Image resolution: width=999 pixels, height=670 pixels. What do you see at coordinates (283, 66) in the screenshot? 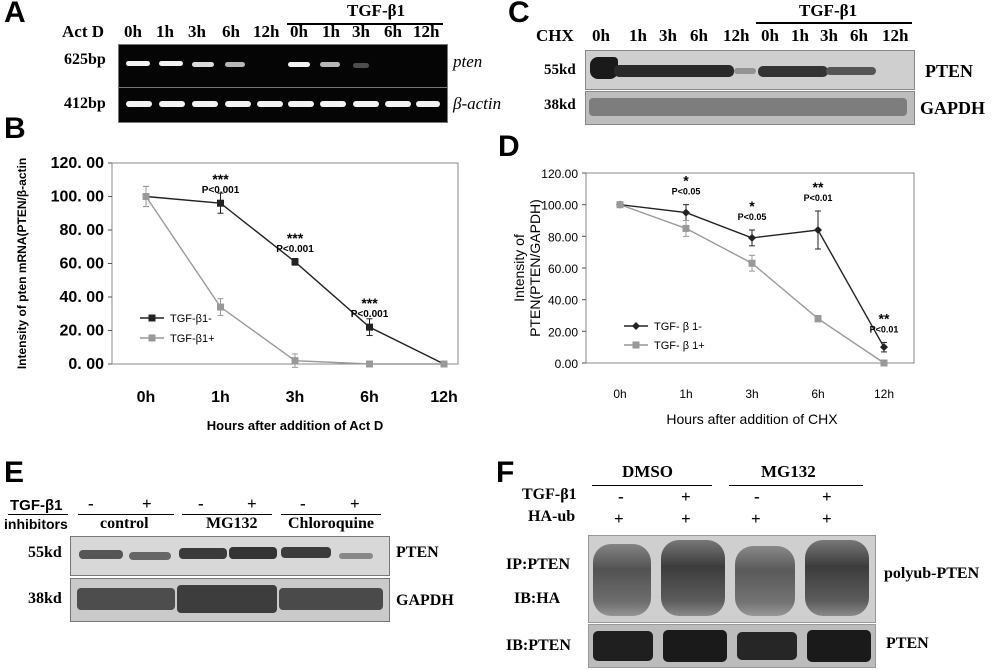
I see `pten-gel` at bounding box center [283, 66].